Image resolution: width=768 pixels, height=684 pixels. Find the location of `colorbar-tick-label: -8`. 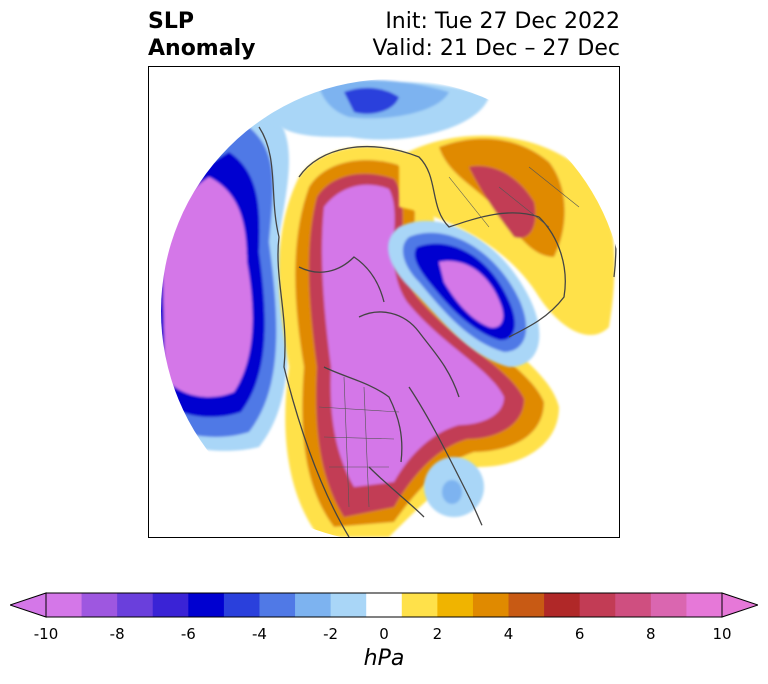

colorbar-tick-label: -8 is located at coordinates (117, 634).